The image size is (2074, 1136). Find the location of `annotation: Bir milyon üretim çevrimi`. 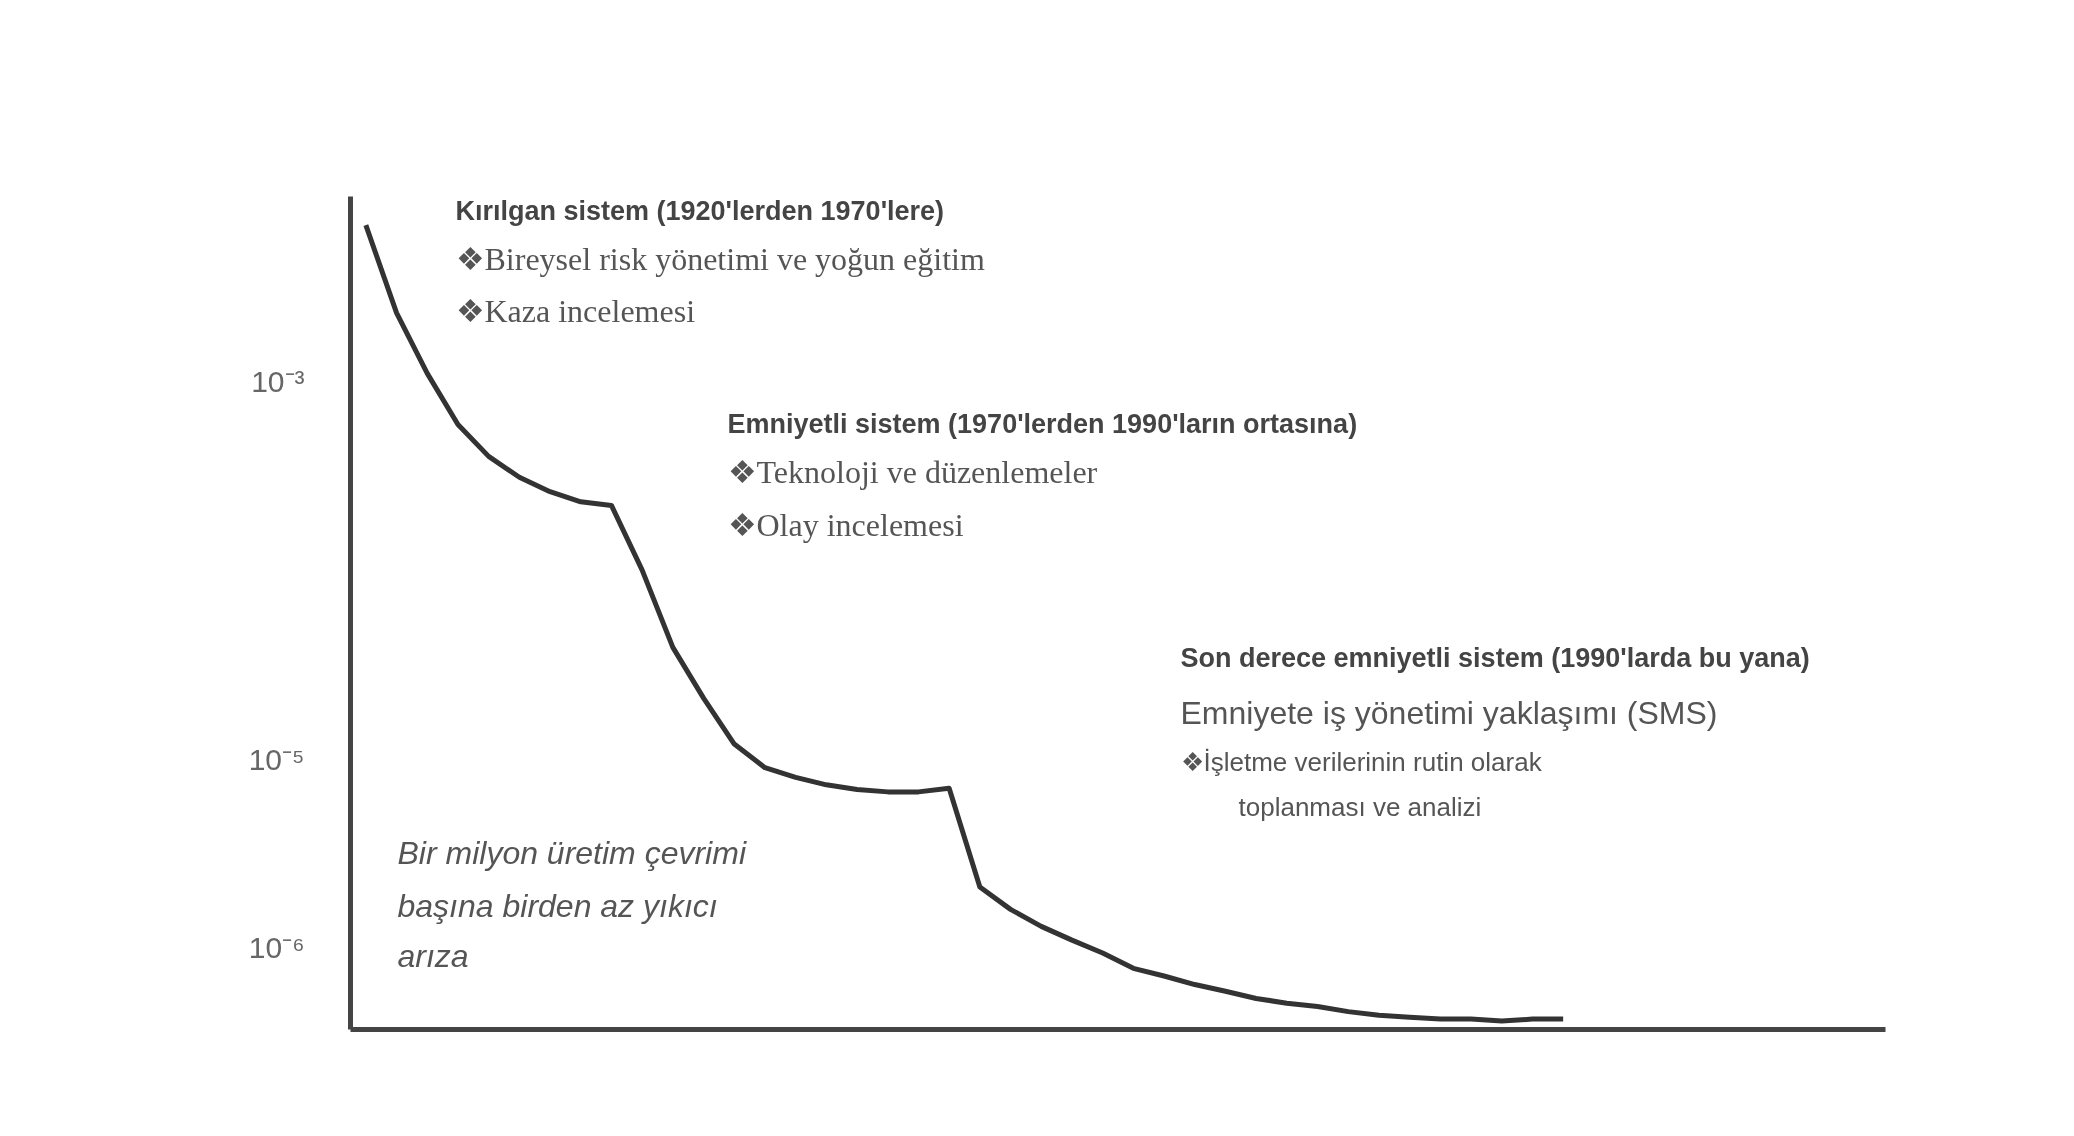

annotation: Bir milyon üretim çevrimi is located at coordinates (572, 852).